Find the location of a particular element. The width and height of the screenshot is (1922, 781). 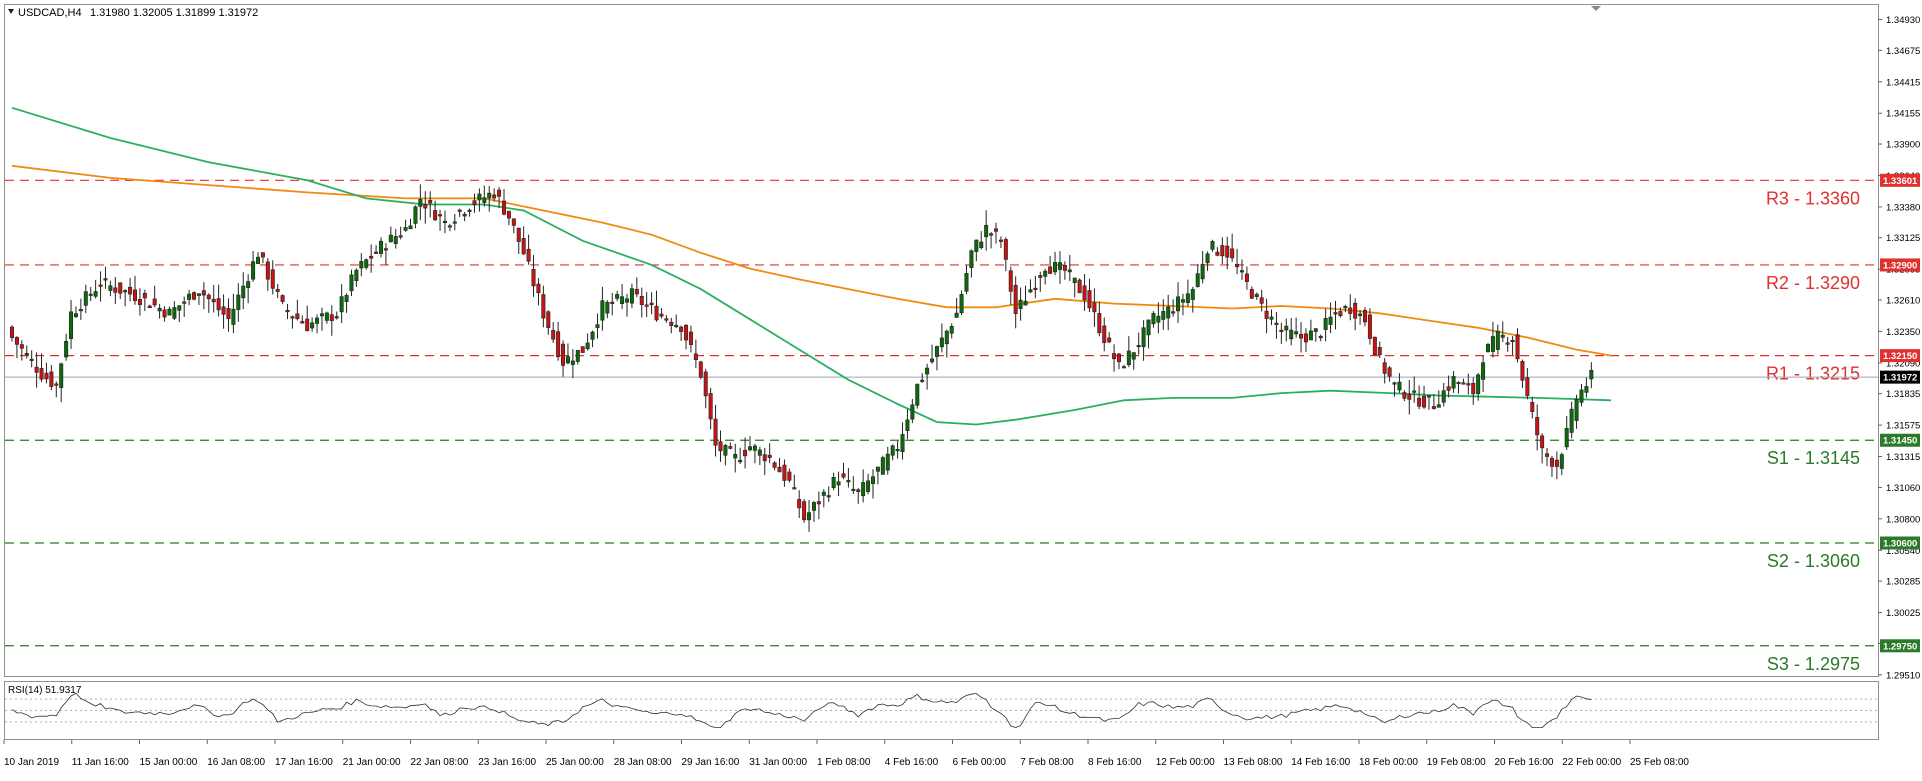

level-label-4: S2 - 1.3060 is located at coordinates (1813, 561).